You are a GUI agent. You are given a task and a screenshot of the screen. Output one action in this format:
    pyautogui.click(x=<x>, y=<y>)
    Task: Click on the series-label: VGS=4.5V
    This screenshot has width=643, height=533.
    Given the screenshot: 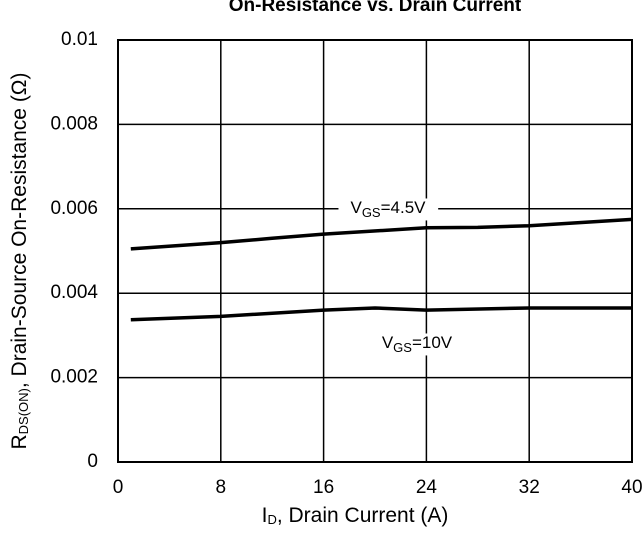 What is the action you would take?
    pyautogui.click(x=388, y=209)
    